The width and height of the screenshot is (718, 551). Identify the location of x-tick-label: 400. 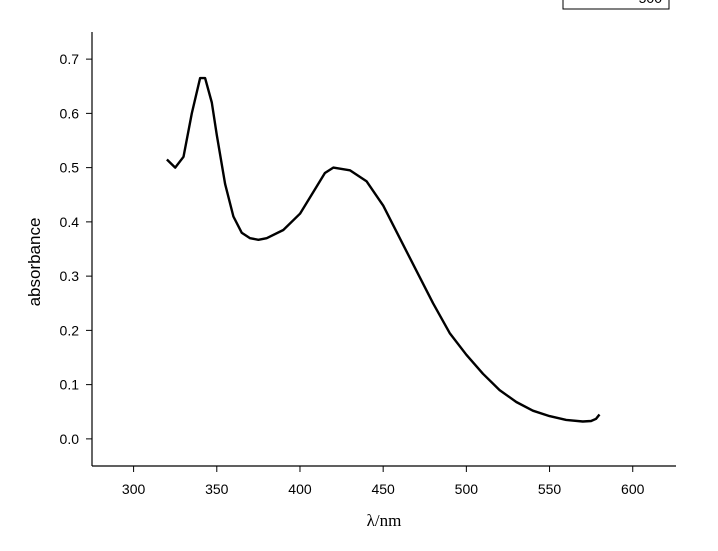
(300, 489).